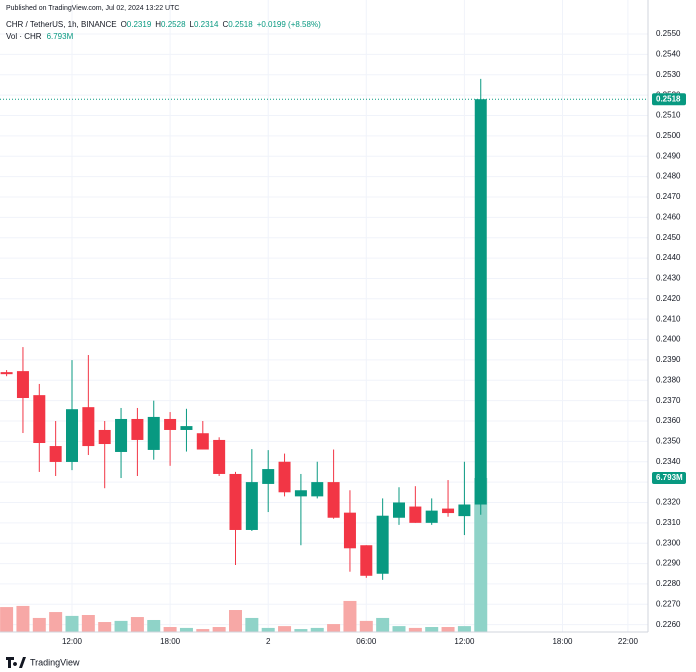 The height and width of the screenshot is (672, 696). Describe the element at coordinates (668, 542) in the screenshot. I see `y-tick-label: 0.2300` at that location.